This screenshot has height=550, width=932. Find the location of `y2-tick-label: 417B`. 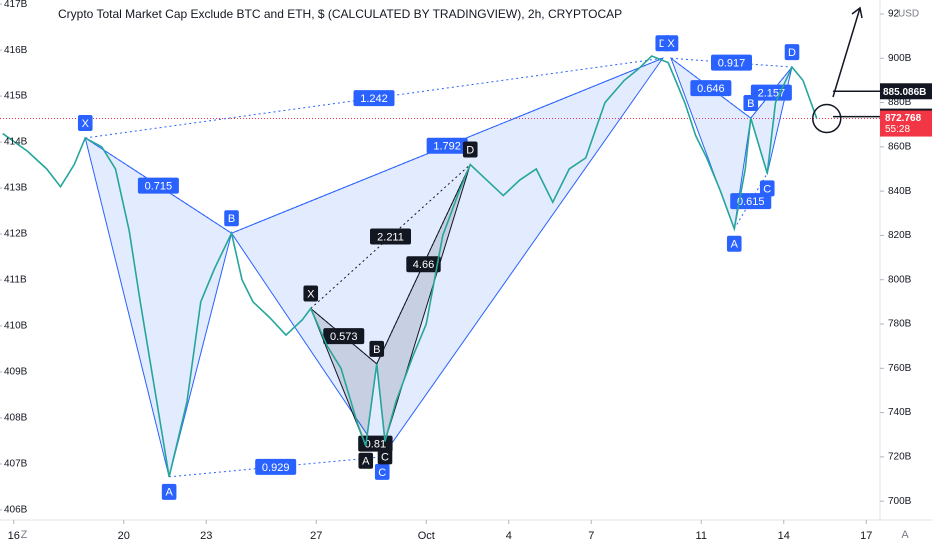

y2-tick-label: 417B is located at coordinates (16, 5).